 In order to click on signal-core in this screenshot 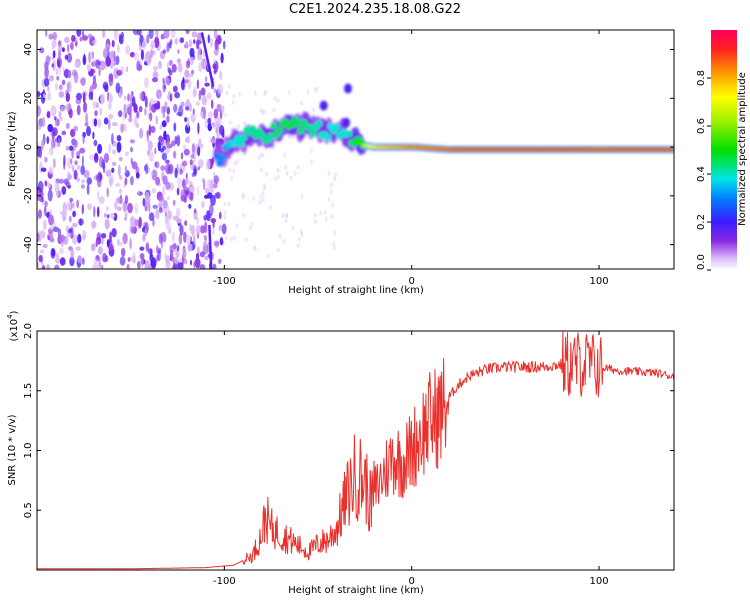, I will do `click(671, 149)`.